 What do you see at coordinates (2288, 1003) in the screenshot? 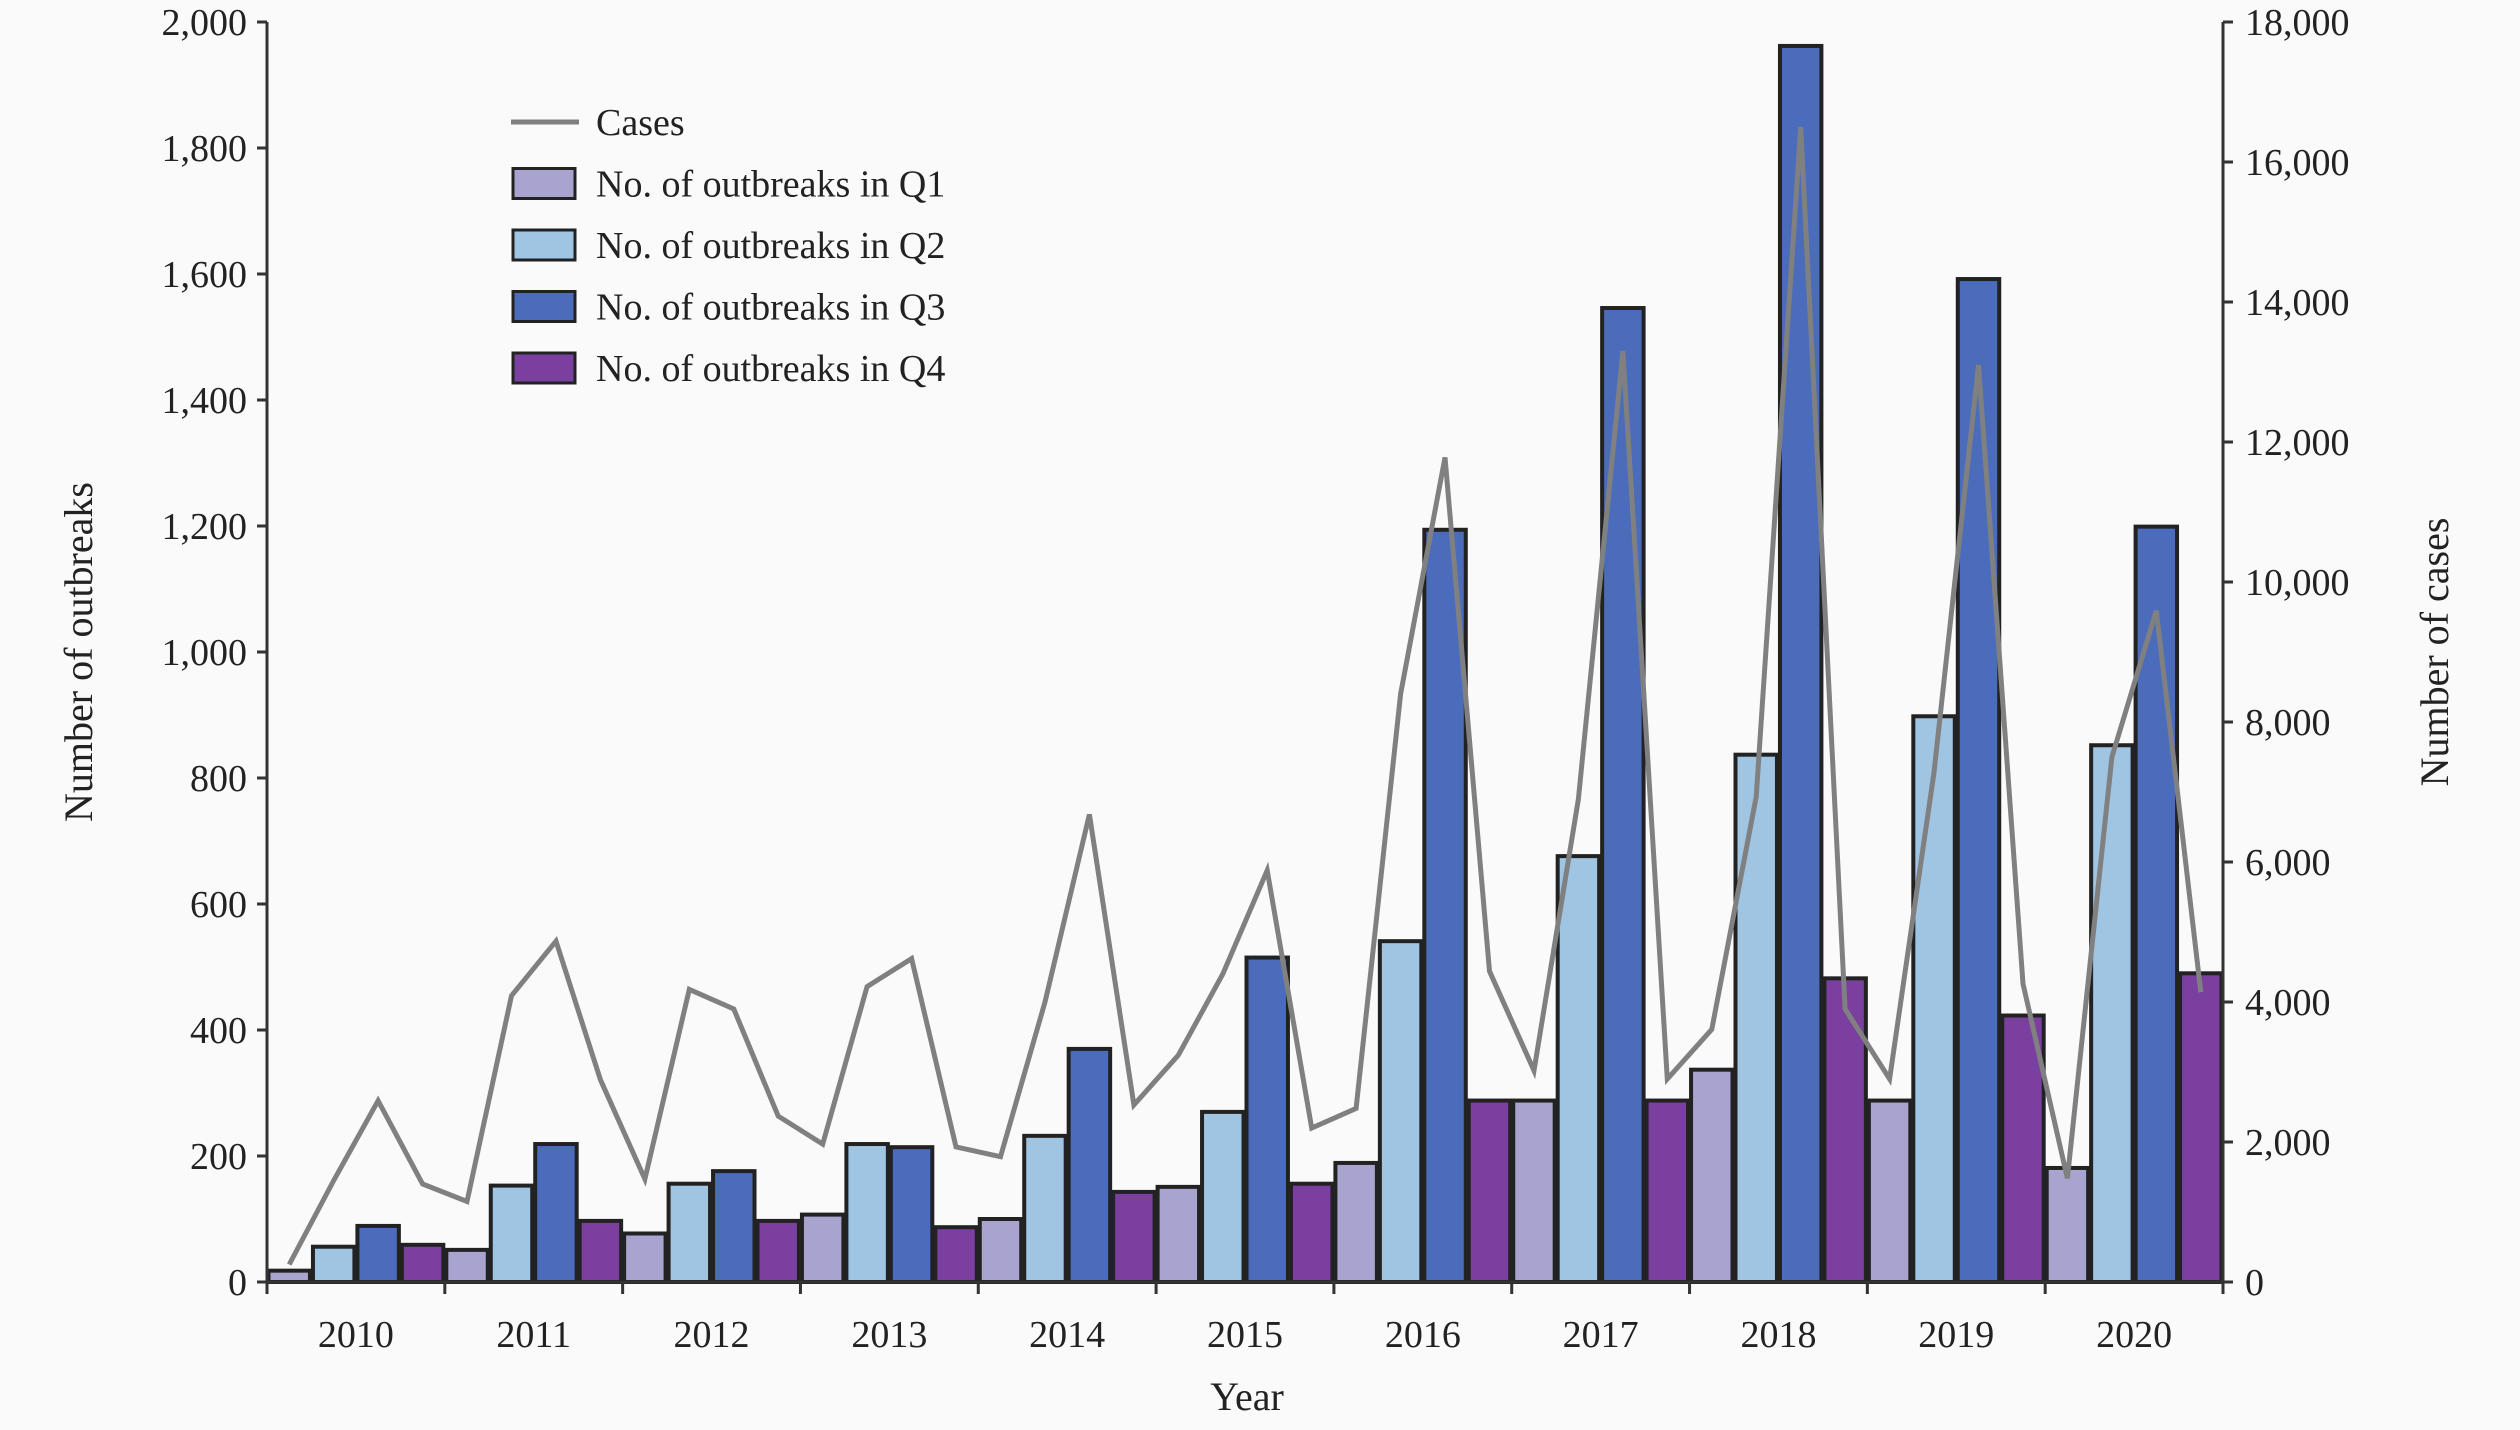
I see `y2-tick-label: 4,000` at bounding box center [2288, 1003].